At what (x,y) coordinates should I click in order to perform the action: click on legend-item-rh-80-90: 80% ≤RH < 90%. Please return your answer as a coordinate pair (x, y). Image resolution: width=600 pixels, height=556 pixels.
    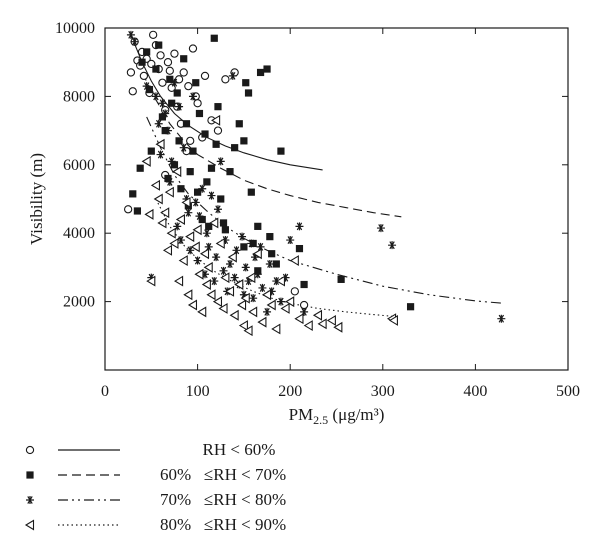
    Looking at the image, I should click on (230, 525).